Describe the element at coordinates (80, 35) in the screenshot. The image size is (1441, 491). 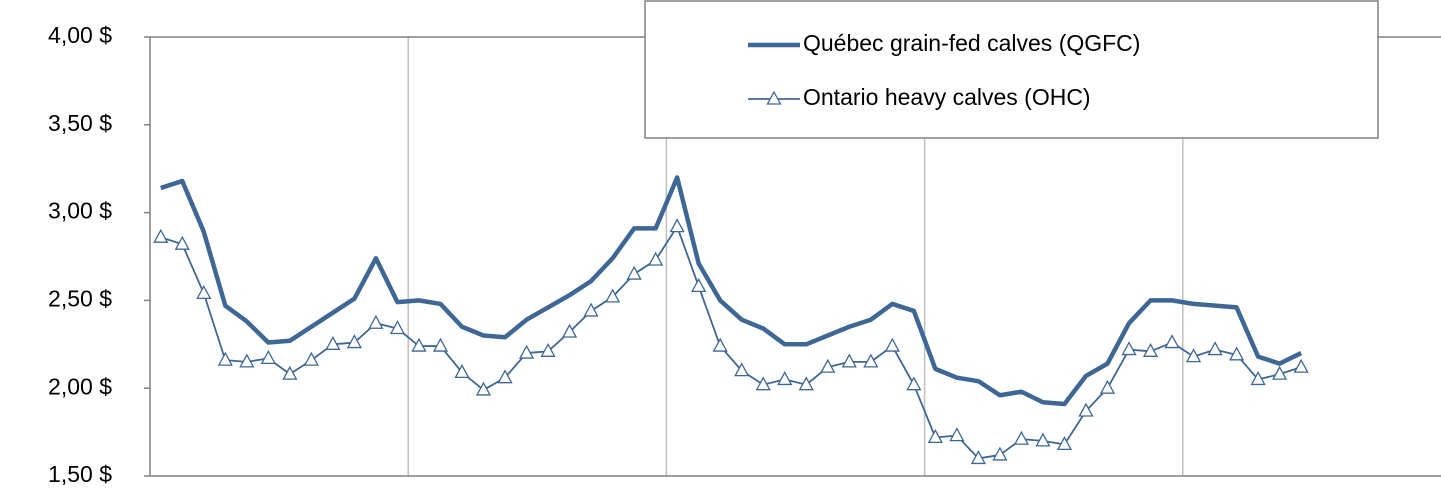
I see `y-tick-label: 4,00 $` at that location.